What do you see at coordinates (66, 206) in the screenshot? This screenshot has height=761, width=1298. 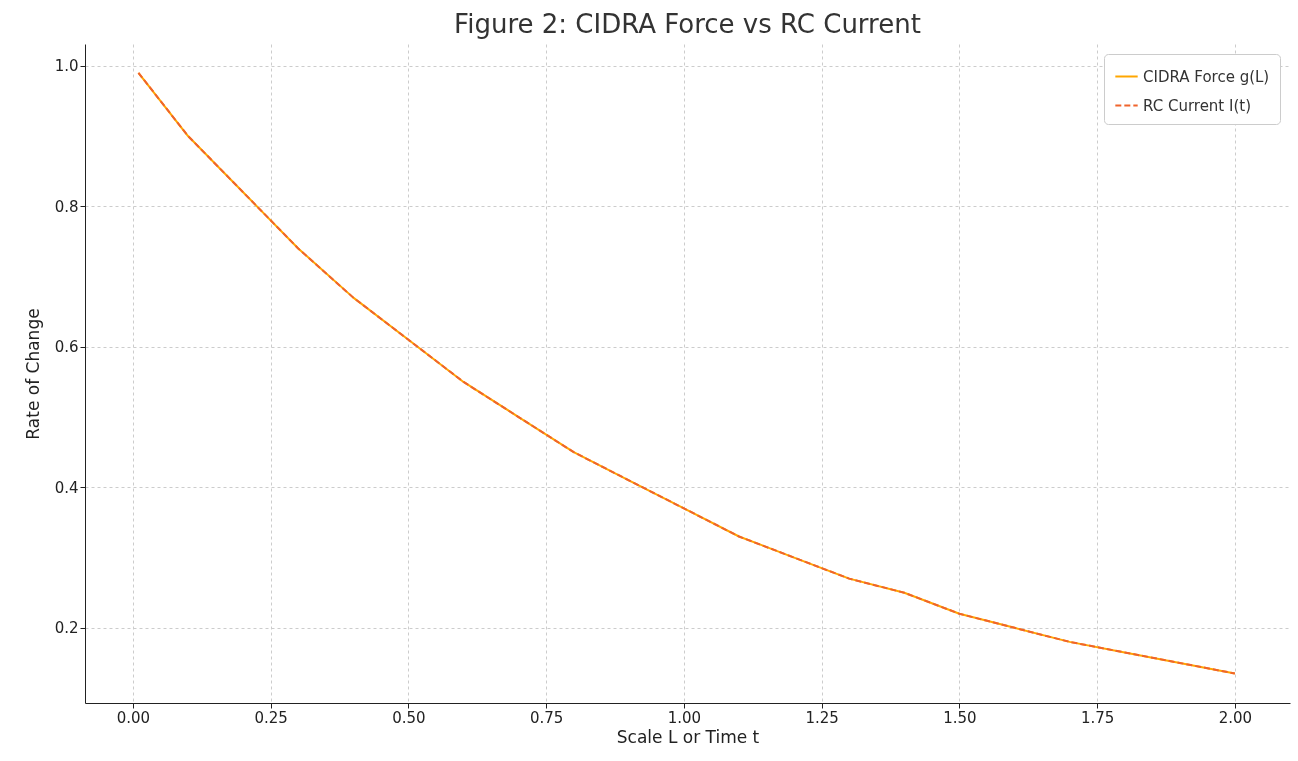 I see `y-tick-label: 0.8` at bounding box center [66, 206].